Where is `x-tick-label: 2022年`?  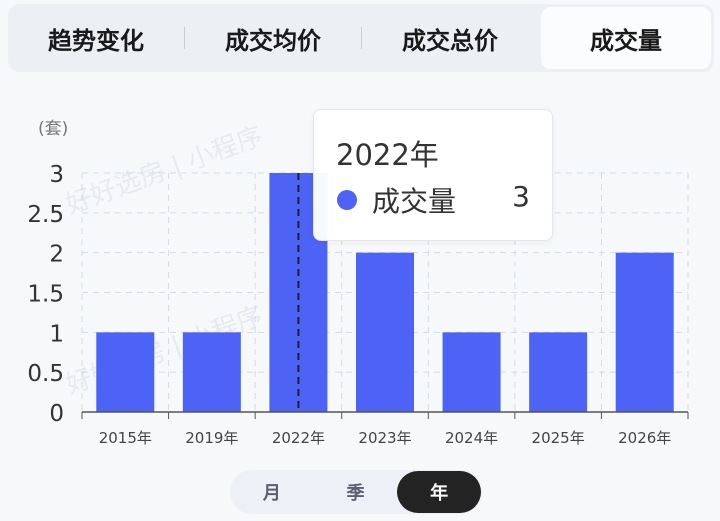 x-tick-label: 2022年 is located at coordinates (298, 438).